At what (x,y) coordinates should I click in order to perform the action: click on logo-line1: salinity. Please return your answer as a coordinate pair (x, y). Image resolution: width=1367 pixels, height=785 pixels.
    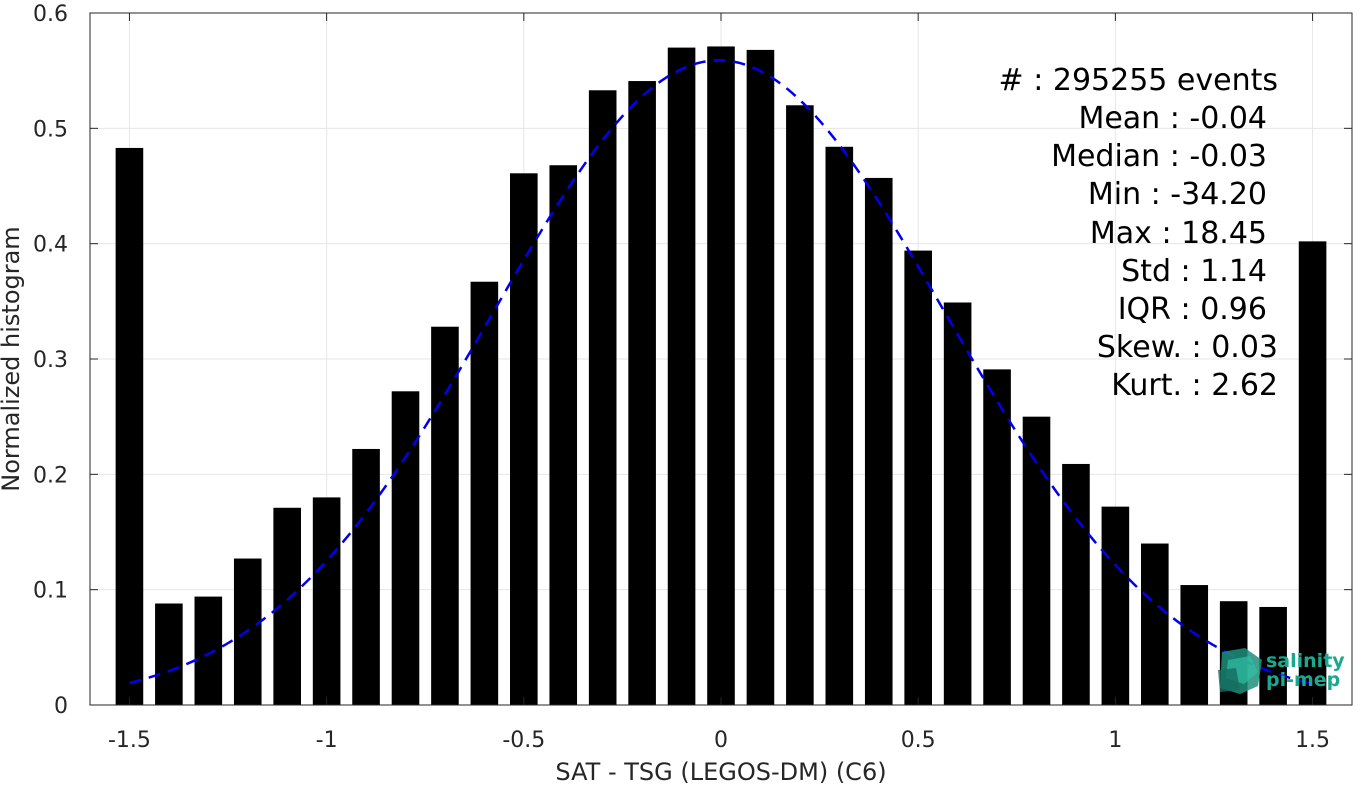
    Looking at the image, I should click on (1305, 661).